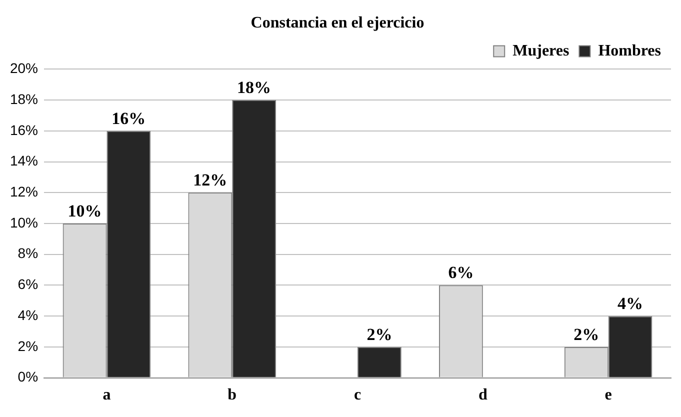 The image size is (681, 417). Describe the element at coordinates (24, 98) in the screenshot. I see `y-tick-label: 18%` at that location.